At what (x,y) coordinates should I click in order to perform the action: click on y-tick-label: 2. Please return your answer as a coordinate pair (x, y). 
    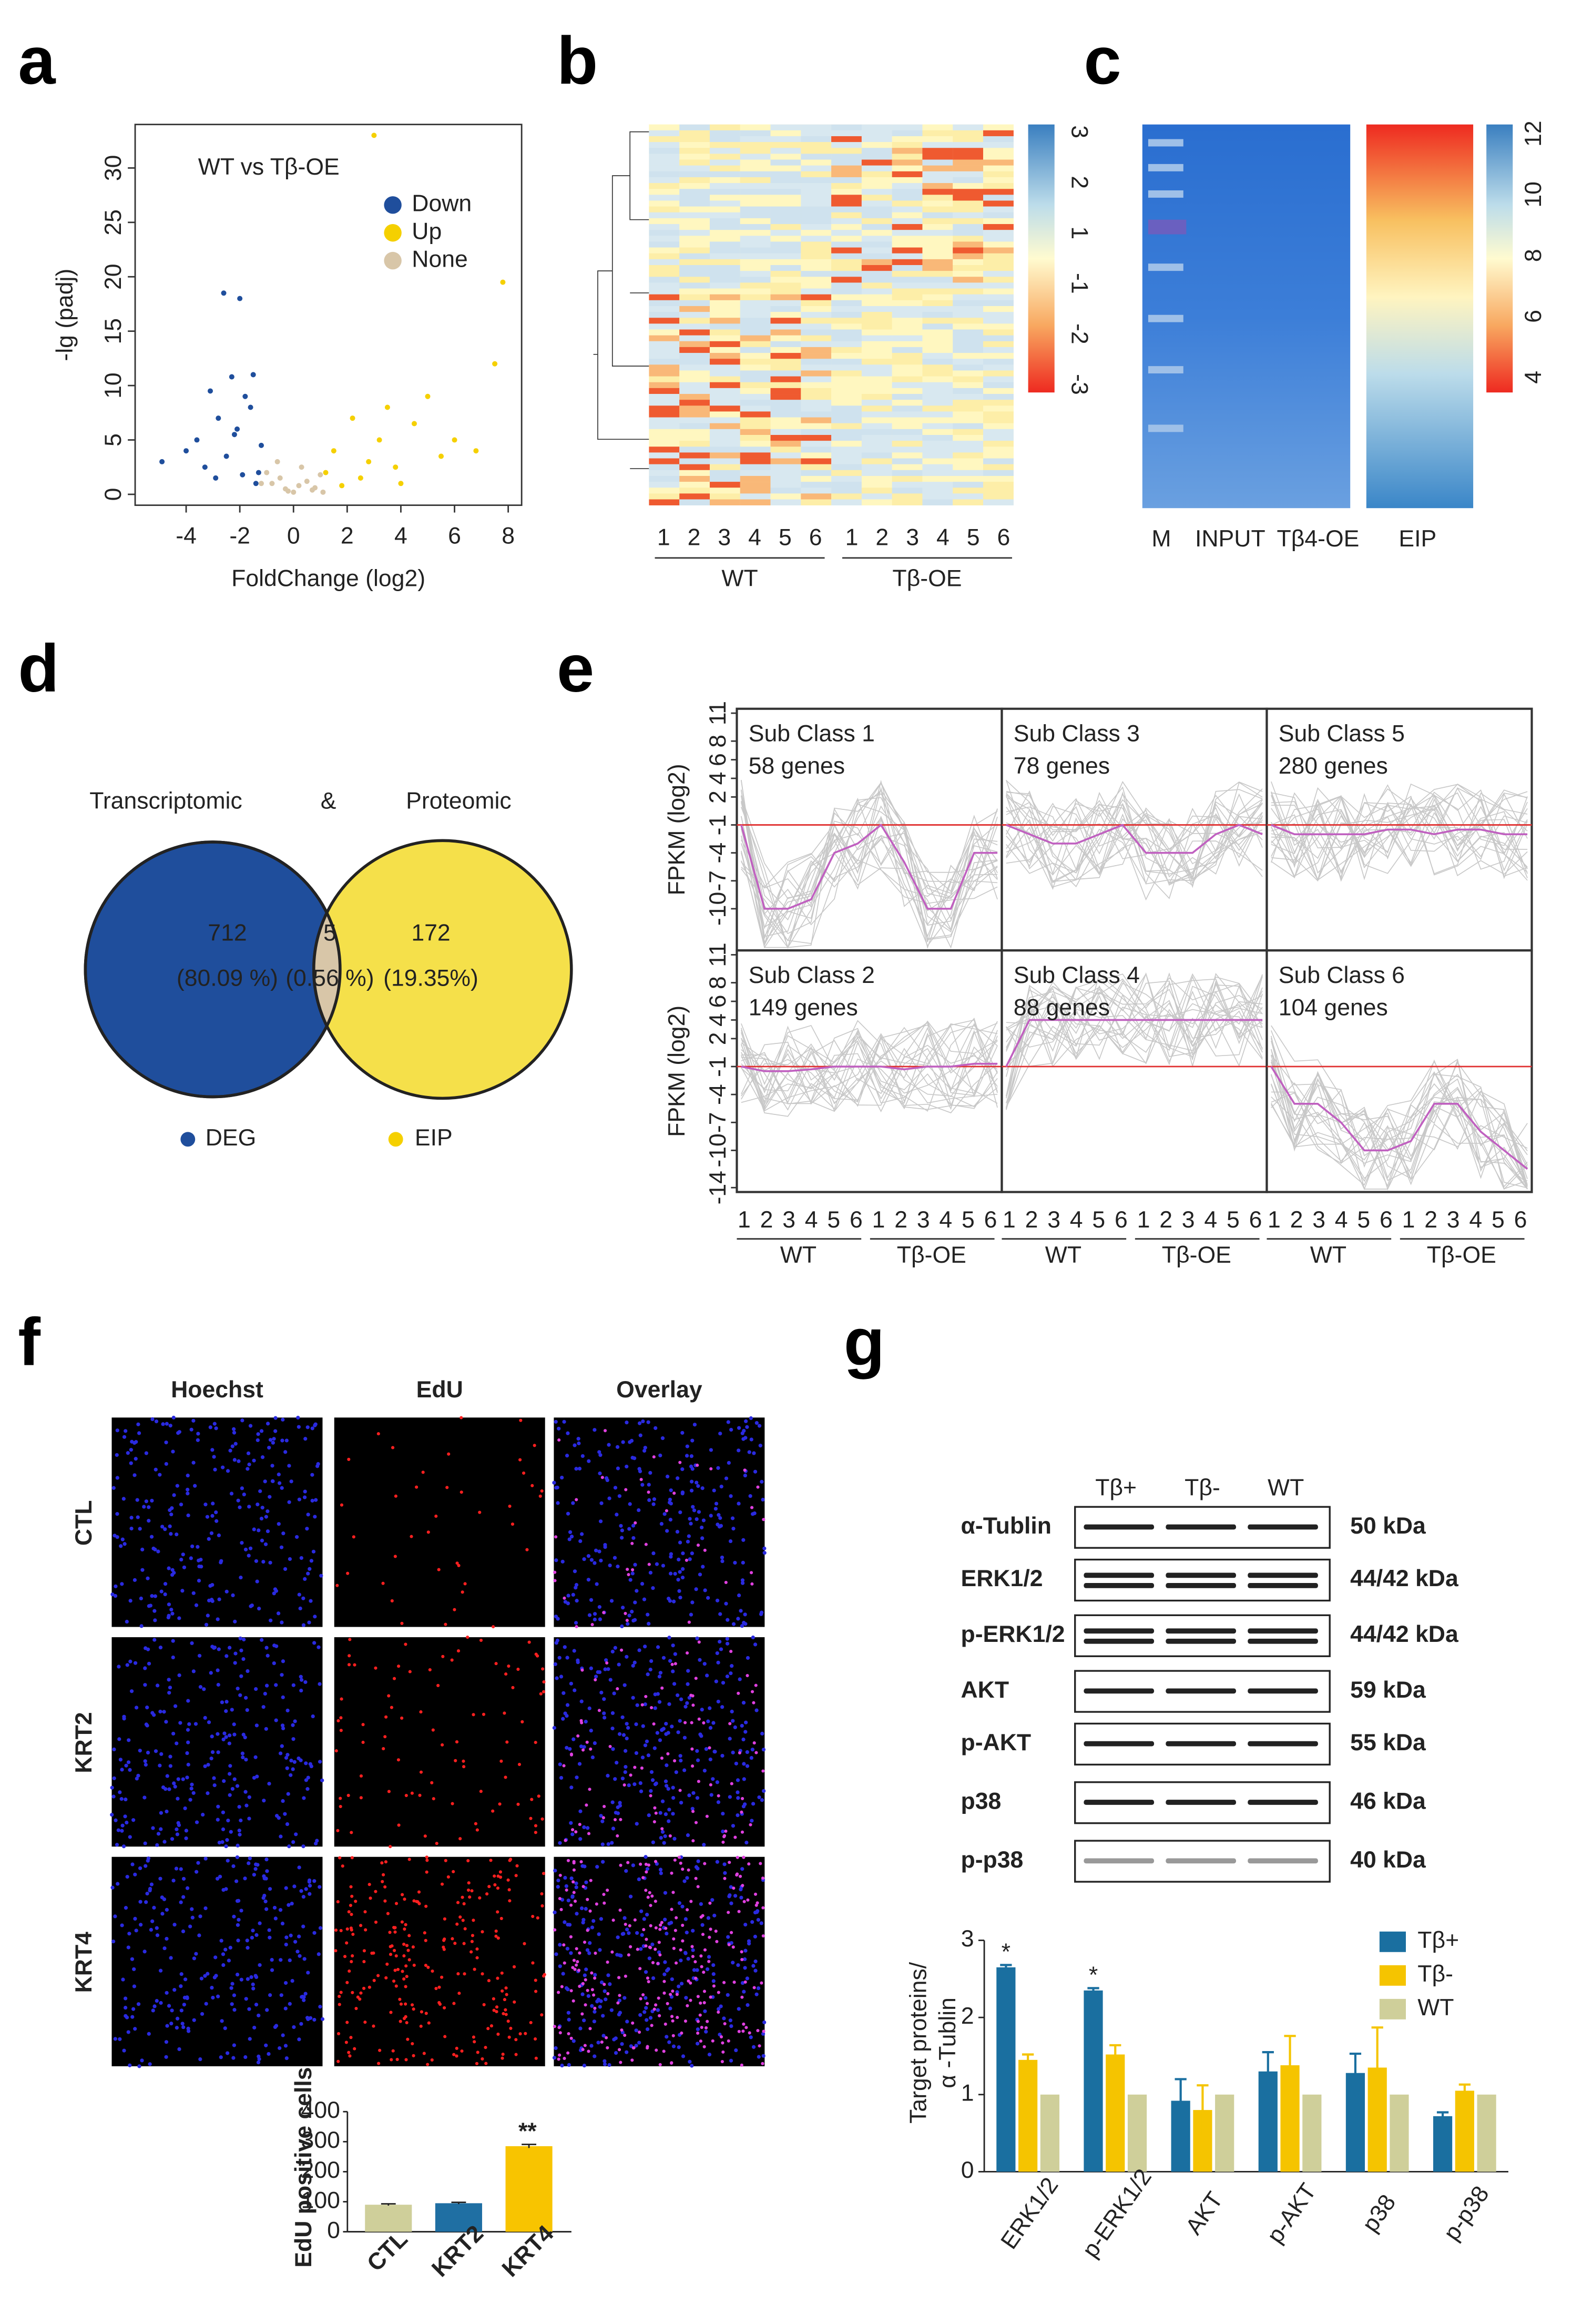
    Looking at the image, I should click on (718, 797).